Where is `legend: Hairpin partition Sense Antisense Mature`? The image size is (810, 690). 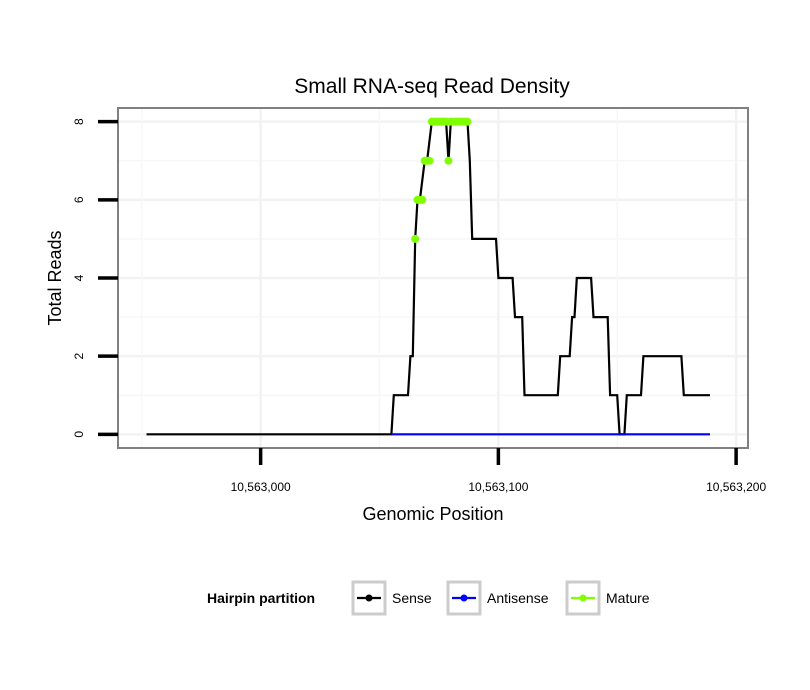 legend: Hairpin partition Sense Antisense Mature is located at coordinates (428, 598).